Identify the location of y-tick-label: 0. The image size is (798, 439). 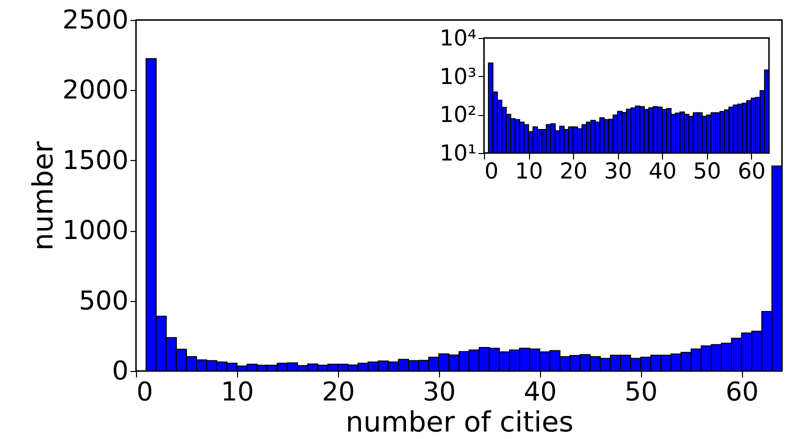
(120, 371).